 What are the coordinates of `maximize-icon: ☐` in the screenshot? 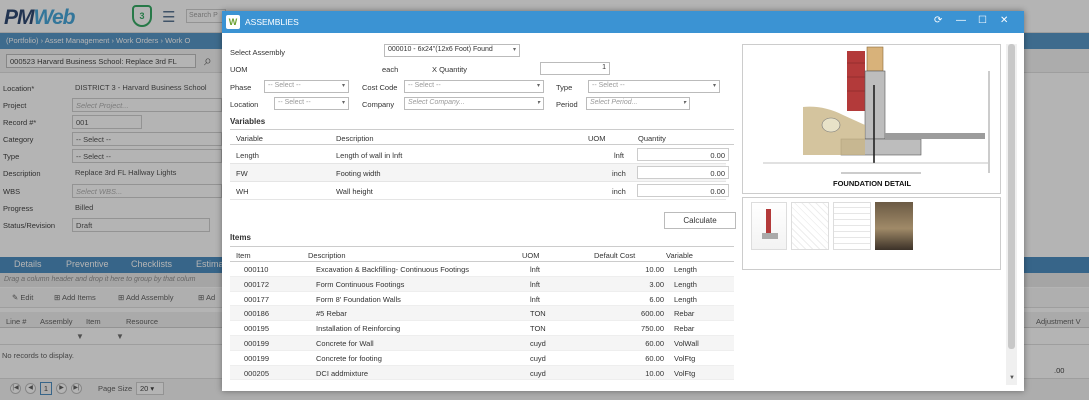 It's located at (982, 20).